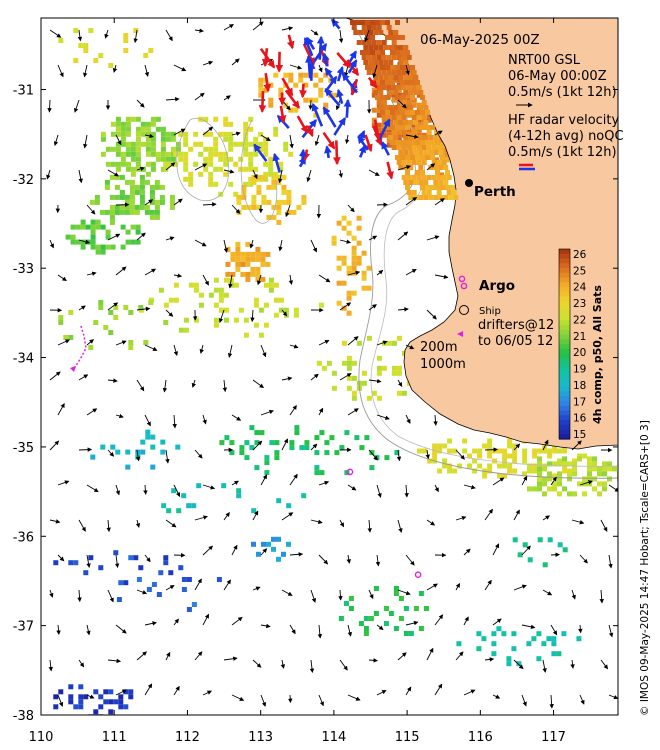  Describe the element at coordinates (564, 344) in the screenshot. I see `colorbar-swatches` at that location.